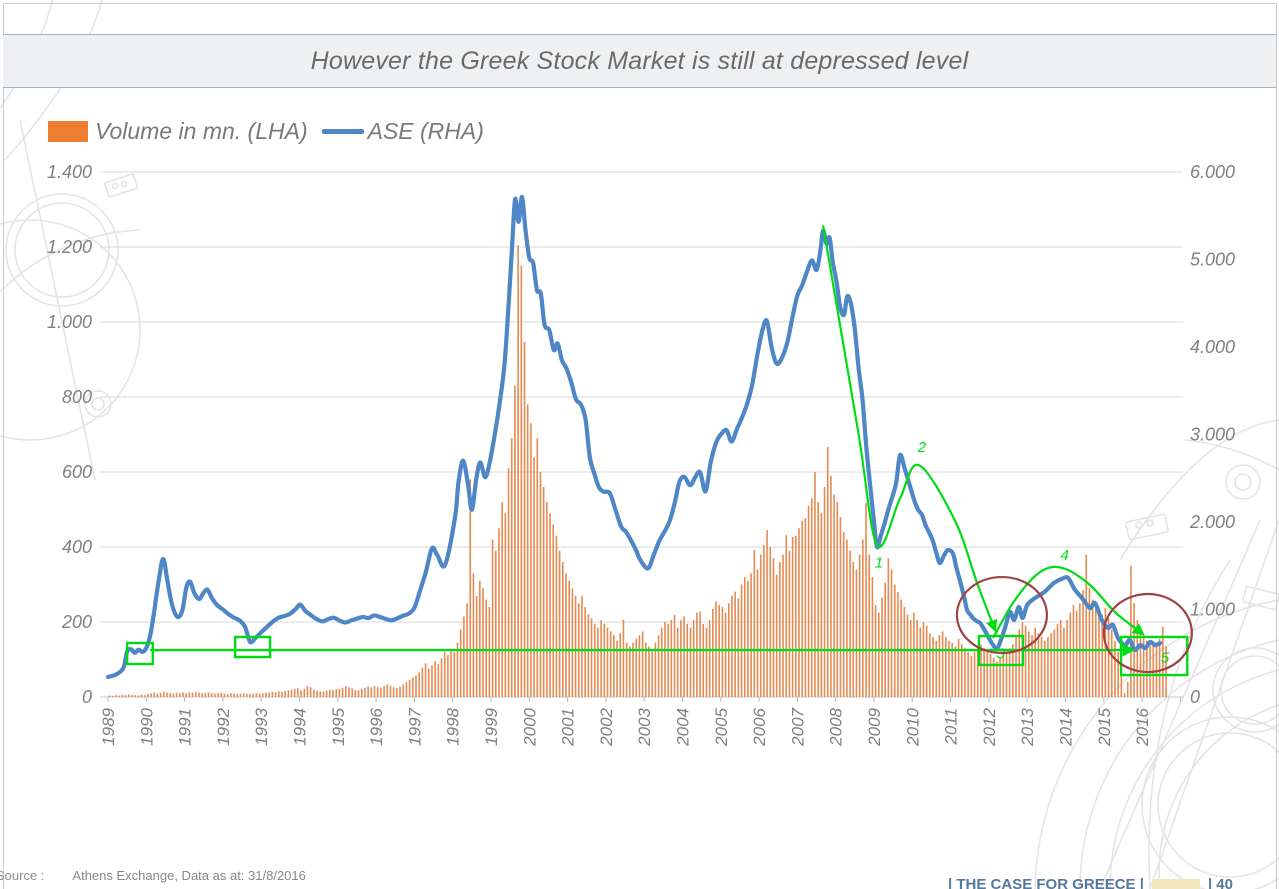 This screenshot has width=1279, height=889. I want to click on deck-footer: | THE CASE FOR GREECE | | 40, so click(1090, 882).